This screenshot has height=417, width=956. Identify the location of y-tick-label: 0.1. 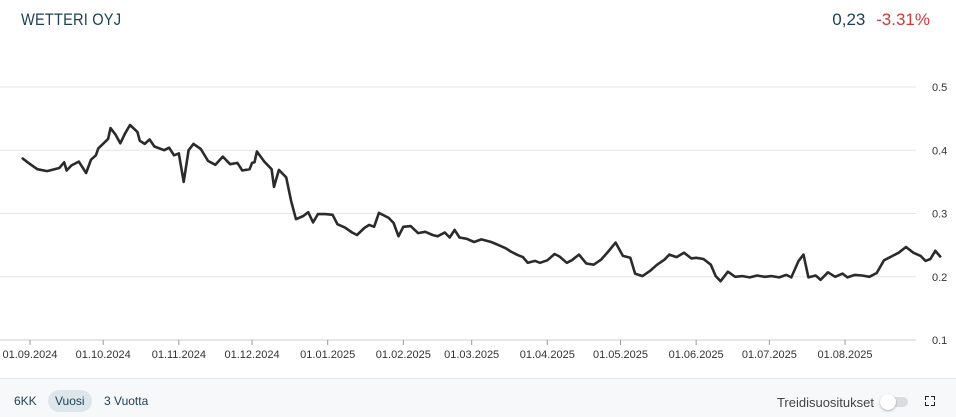
(939, 341).